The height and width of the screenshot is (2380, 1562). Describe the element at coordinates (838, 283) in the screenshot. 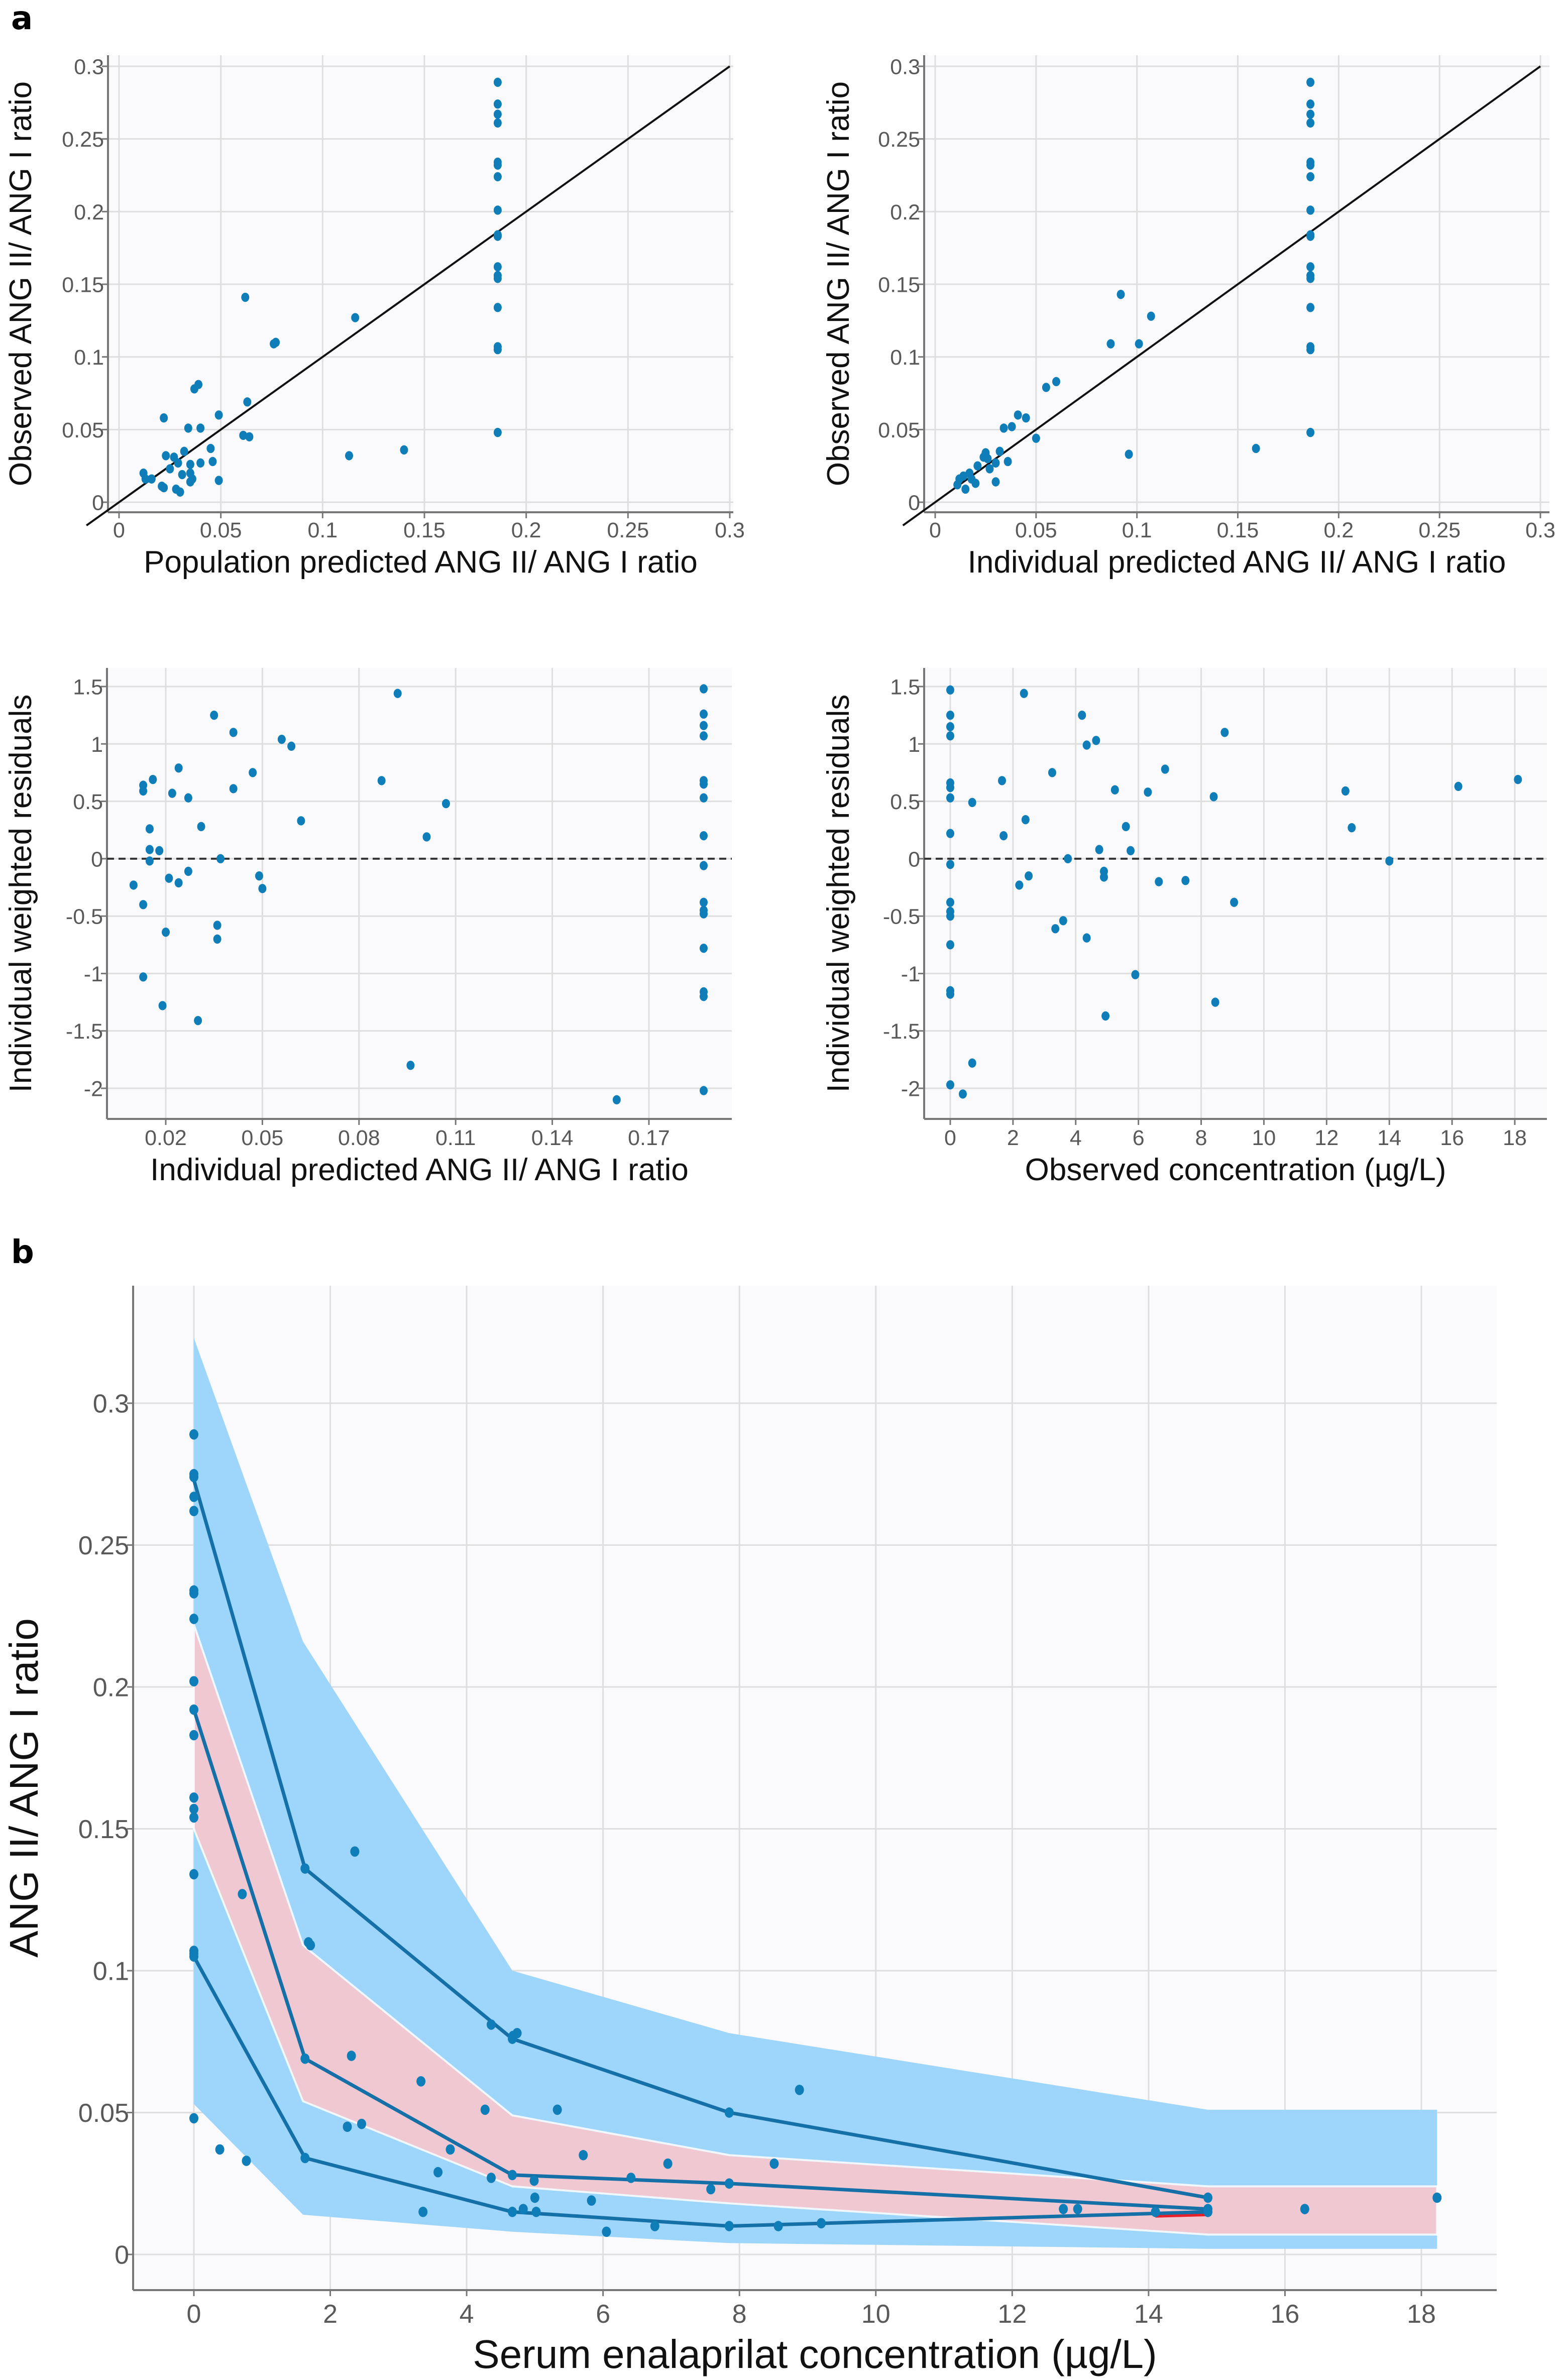

I see `y-axis-title: Observed ANG II/ ANG I ratio` at that location.